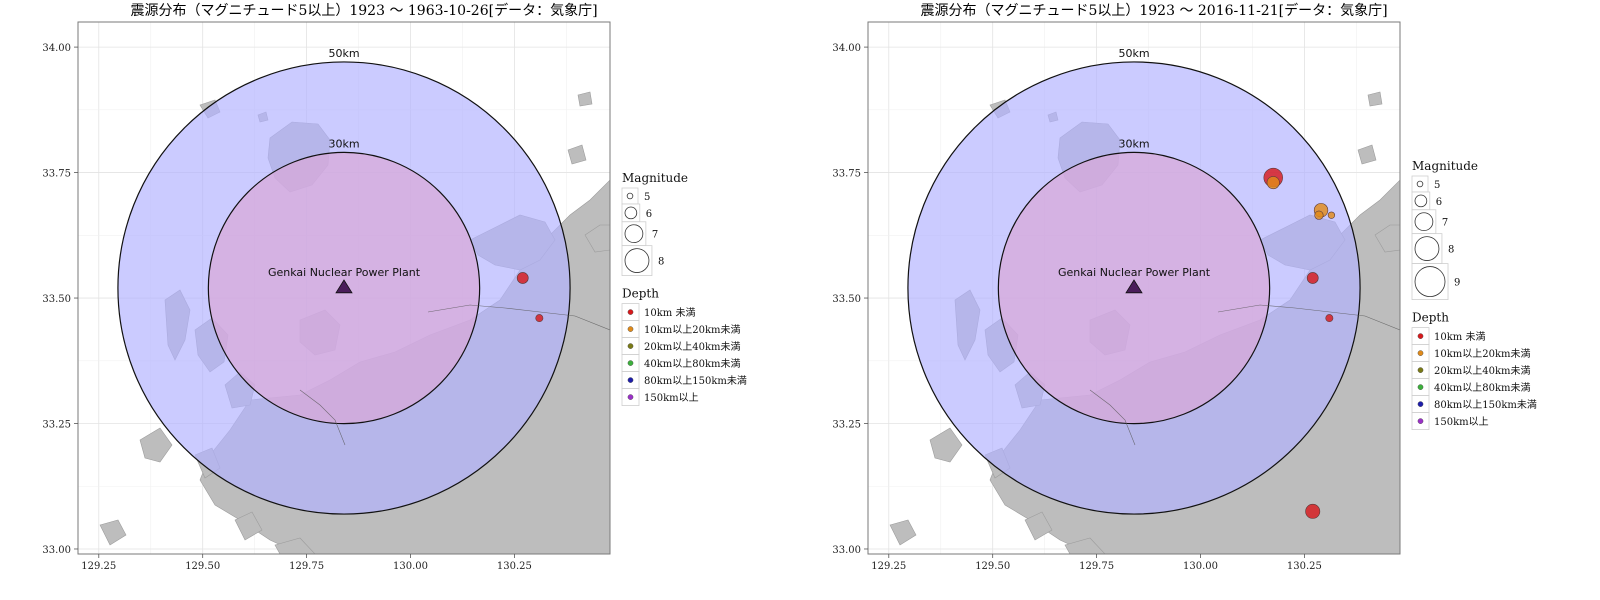  I want to click on depth-legend-title: Depth, so click(640, 294).